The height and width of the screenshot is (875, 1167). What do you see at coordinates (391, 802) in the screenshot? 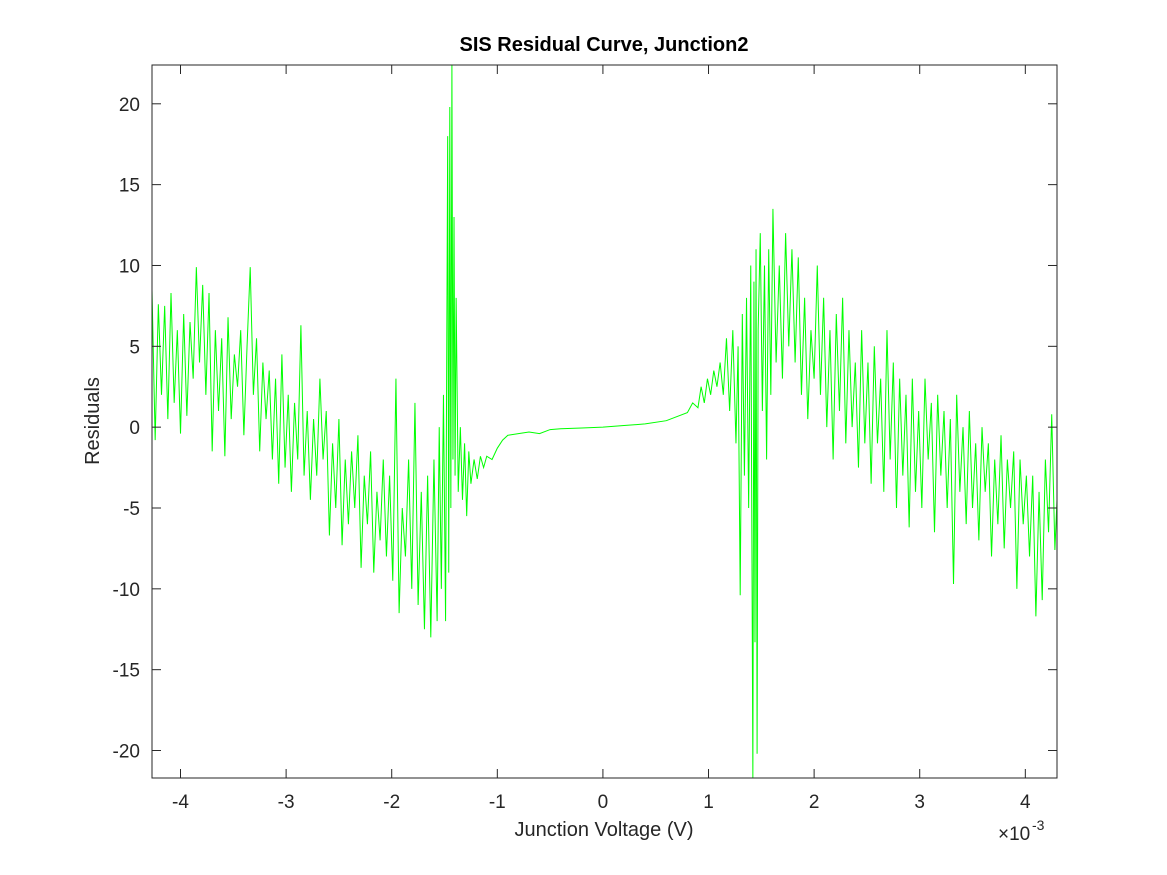
I see `x-tick-label: -2` at bounding box center [391, 802].